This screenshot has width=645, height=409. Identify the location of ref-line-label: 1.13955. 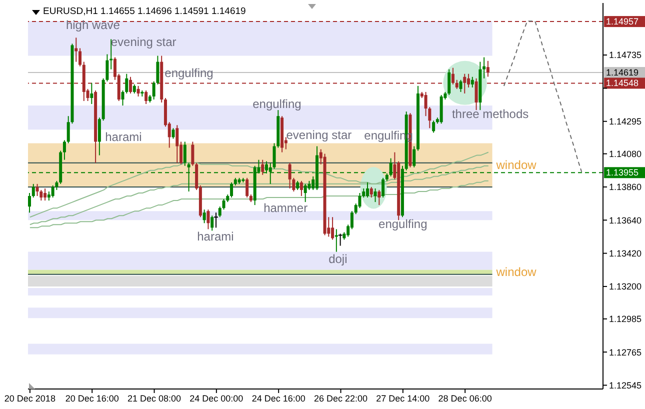
(622, 173).